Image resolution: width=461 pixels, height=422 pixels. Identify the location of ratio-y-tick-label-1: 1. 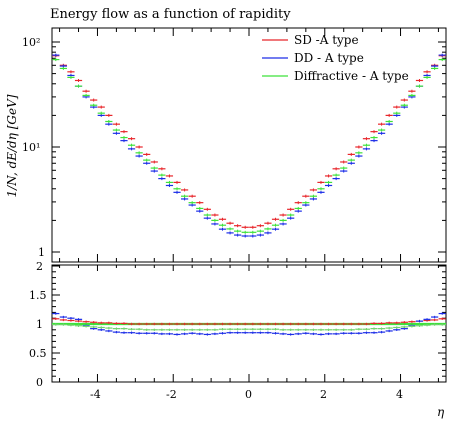
(39, 324).